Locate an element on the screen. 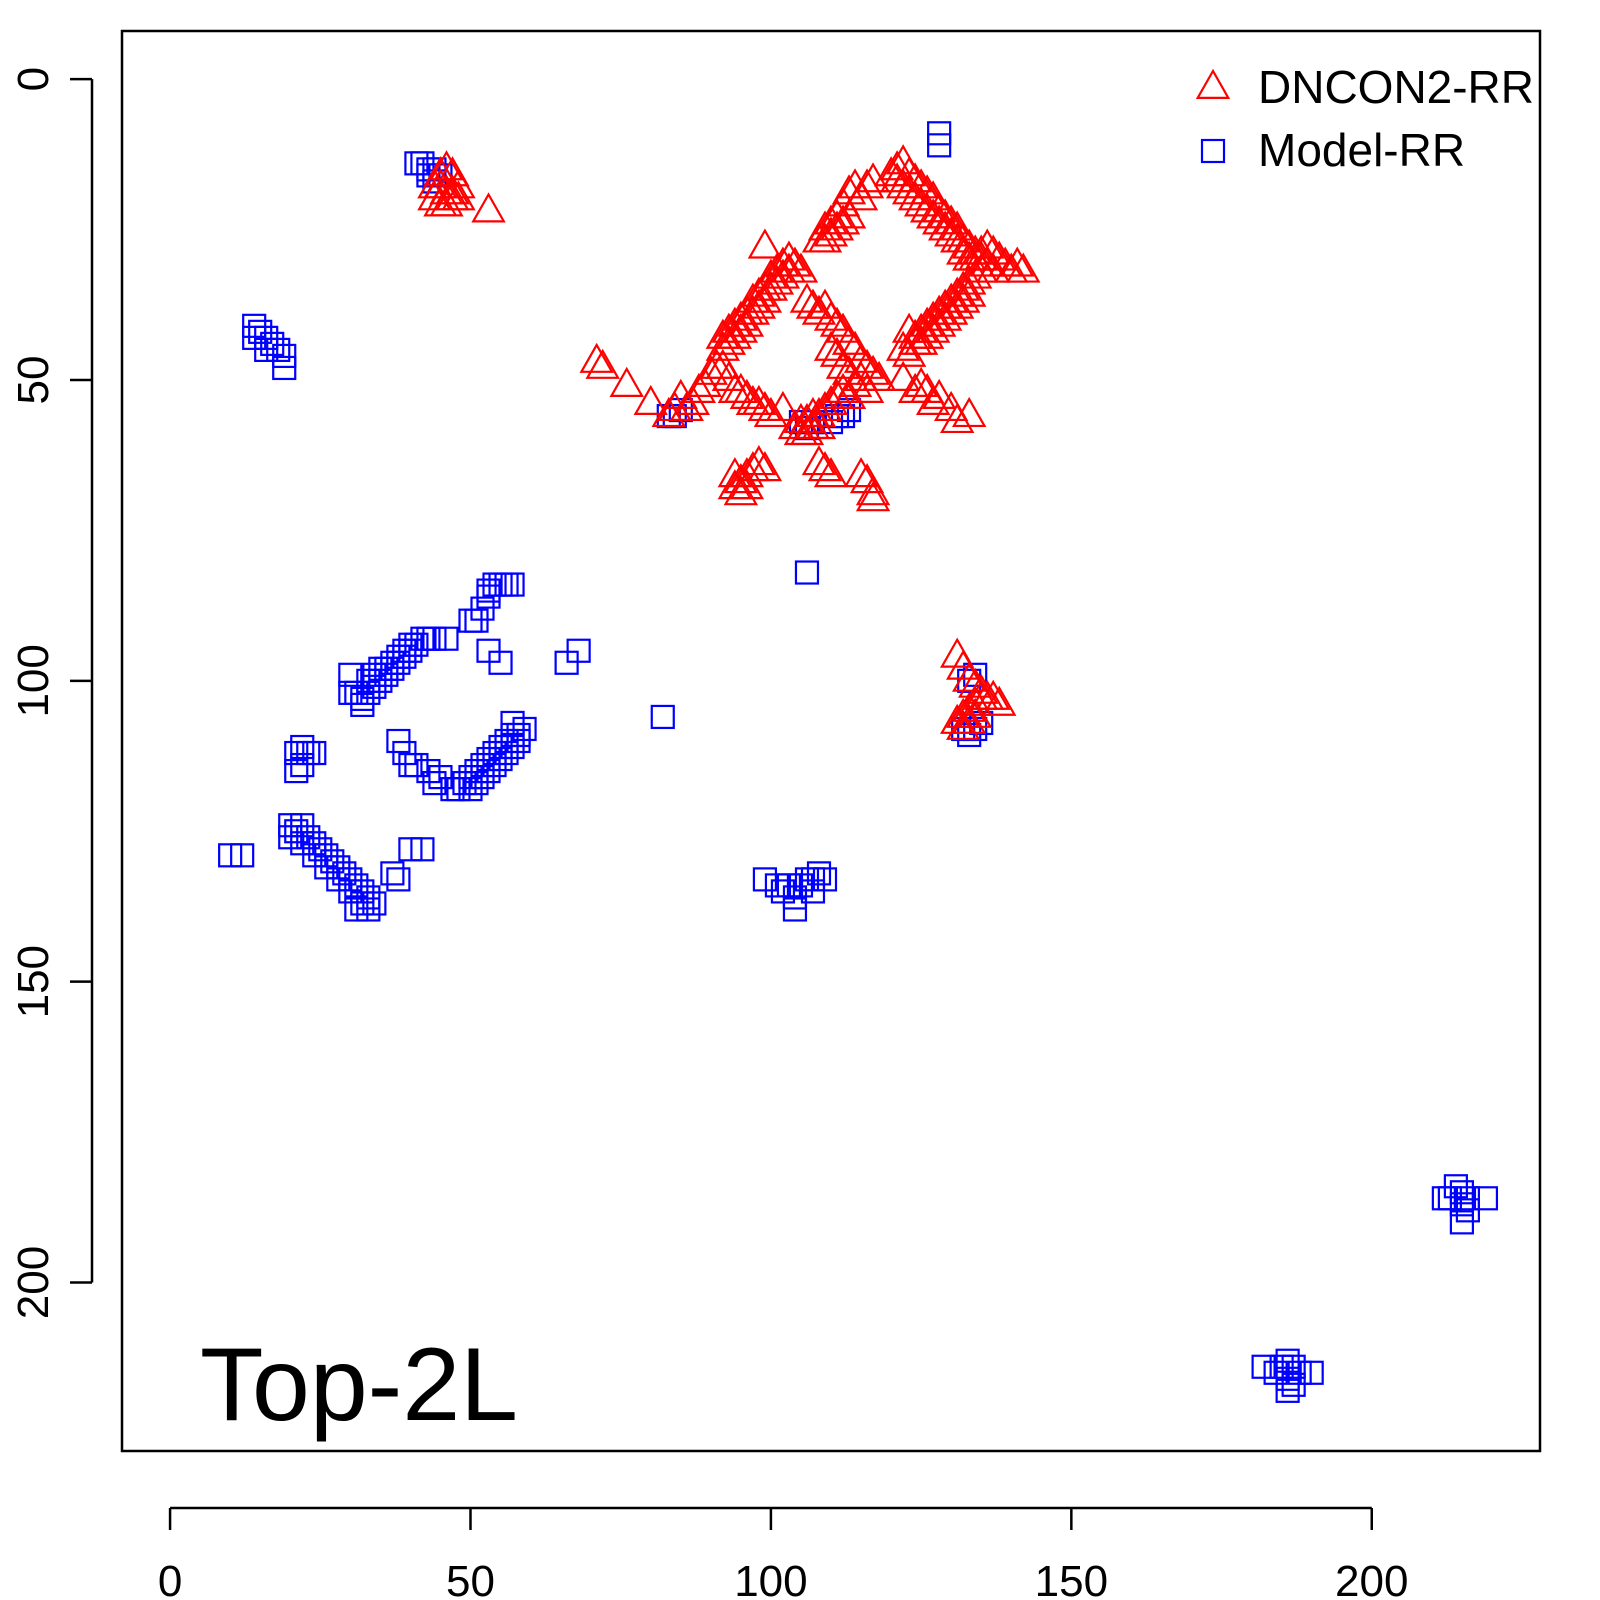 The width and height of the screenshot is (1600, 1600). y-tick-label: 0 is located at coordinates (33, 79).